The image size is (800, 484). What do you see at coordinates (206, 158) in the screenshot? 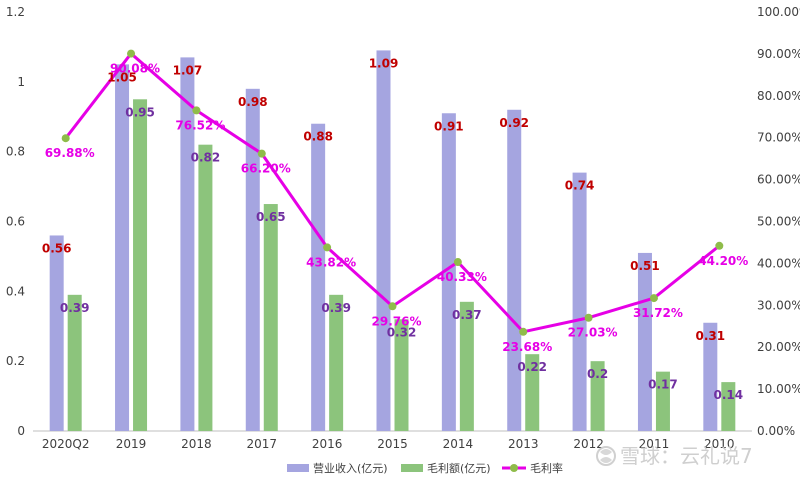
I see `gross-profit-data-label: 0.82` at bounding box center [206, 158].